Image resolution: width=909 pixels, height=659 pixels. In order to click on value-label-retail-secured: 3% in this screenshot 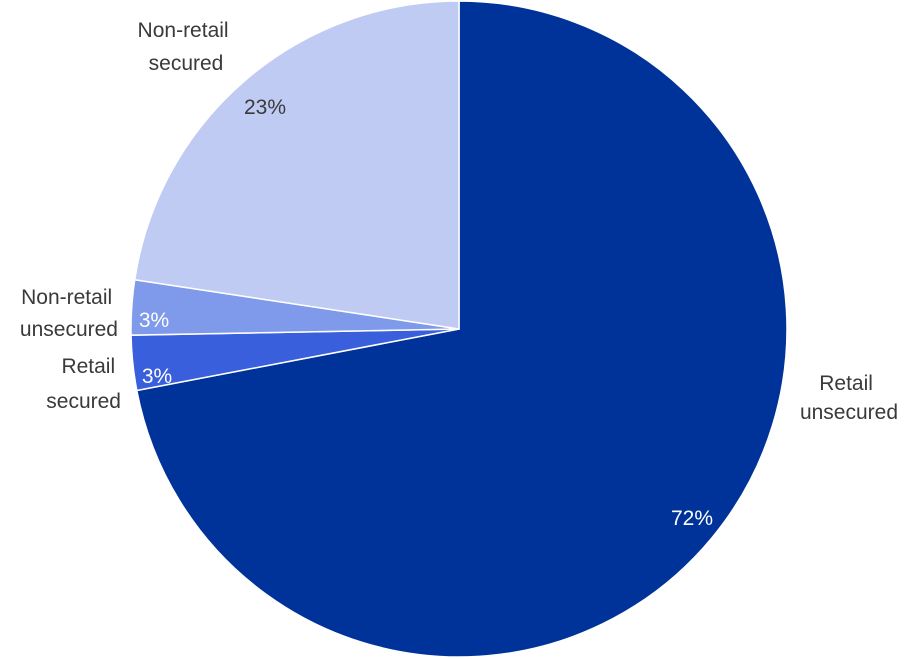, I will do `click(157, 376)`.